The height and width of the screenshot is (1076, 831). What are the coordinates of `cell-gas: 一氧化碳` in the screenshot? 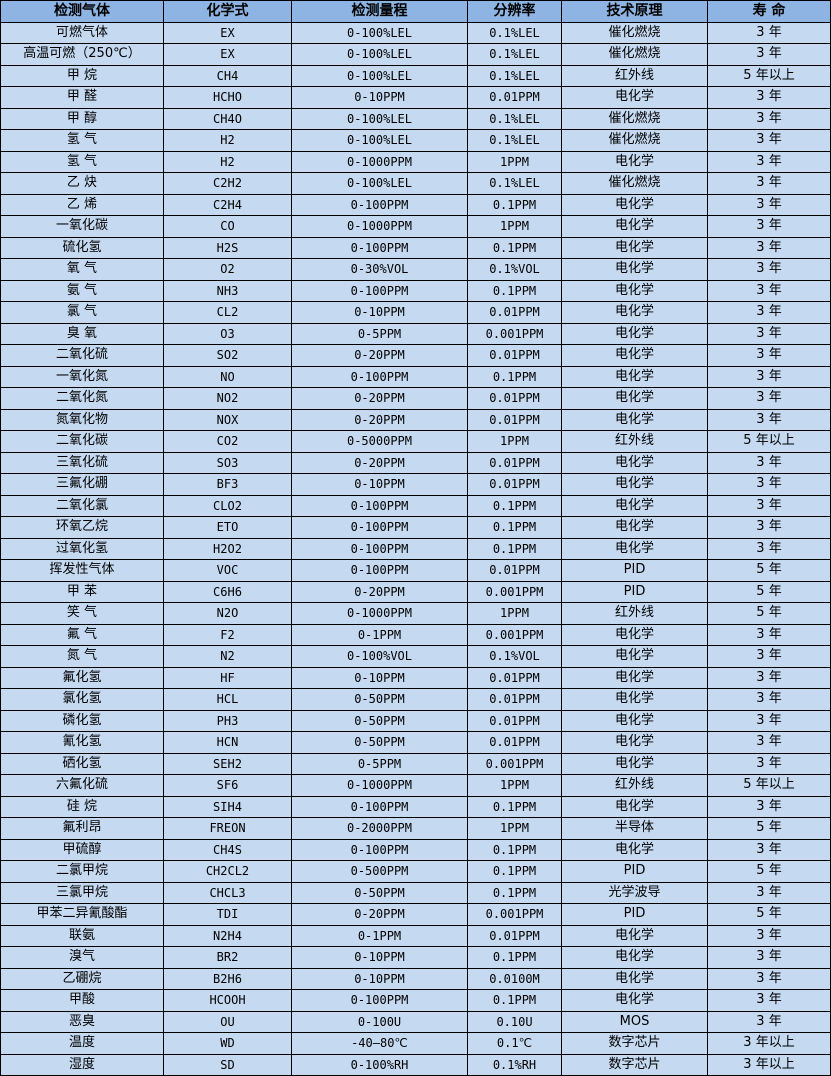 It's located at (82, 226).